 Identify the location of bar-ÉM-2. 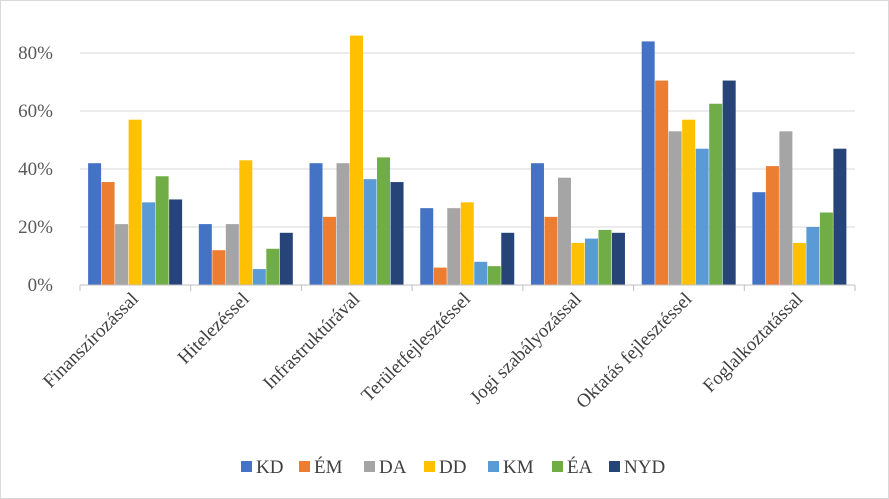
(330, 250).